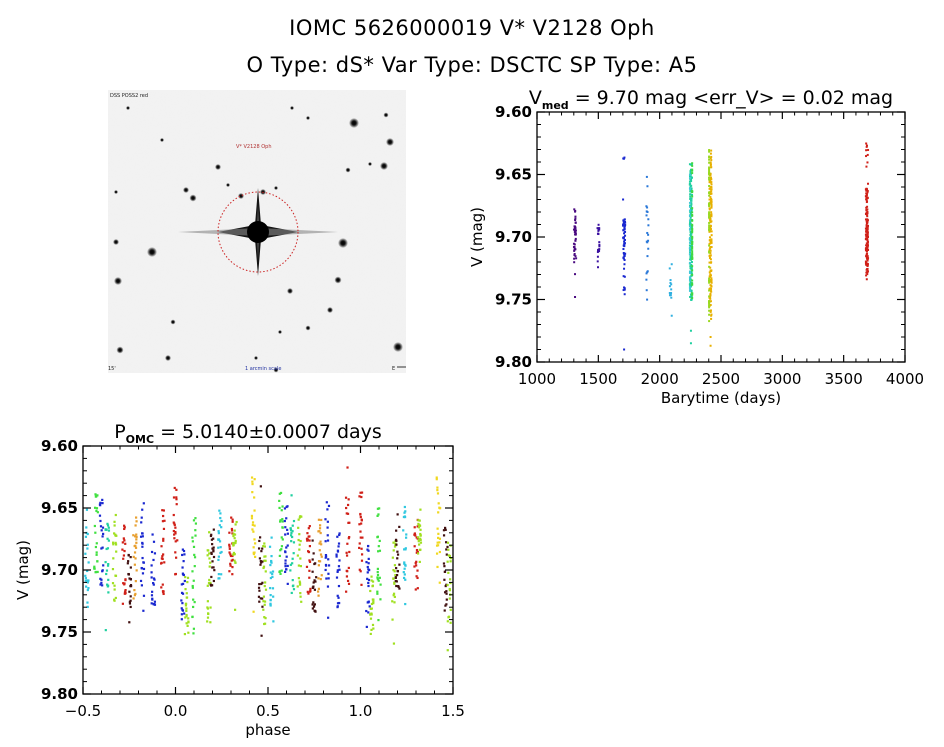  Describe the element at coordinates (116, 192) in the screenshot. I see `field-star` at that location.